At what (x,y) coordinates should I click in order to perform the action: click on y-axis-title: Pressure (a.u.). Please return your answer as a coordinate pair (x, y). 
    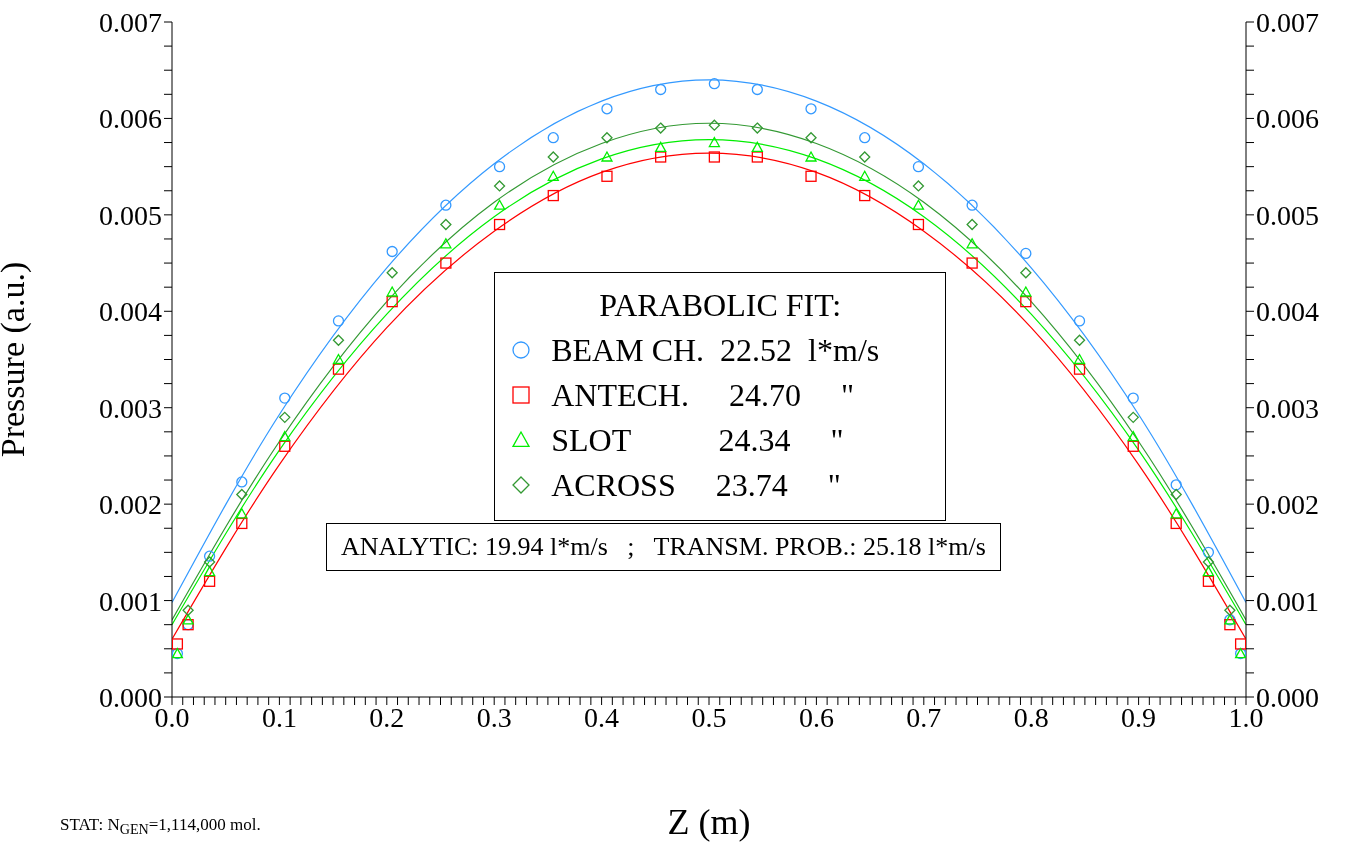
    Looking at the image, I should click on (16, 359).